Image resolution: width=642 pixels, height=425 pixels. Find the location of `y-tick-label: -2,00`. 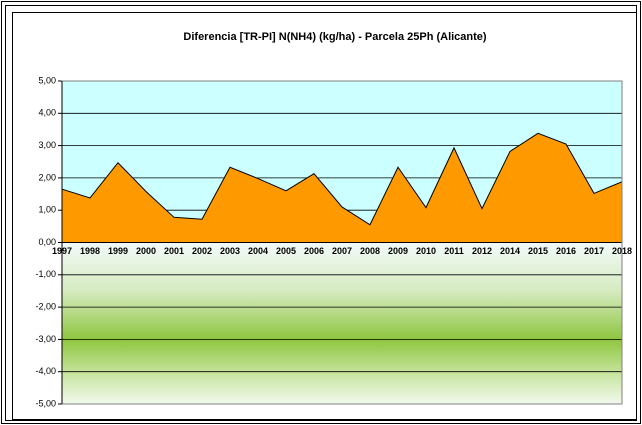

y-tick-label: -2,00 is located at coordinates (45, 306).